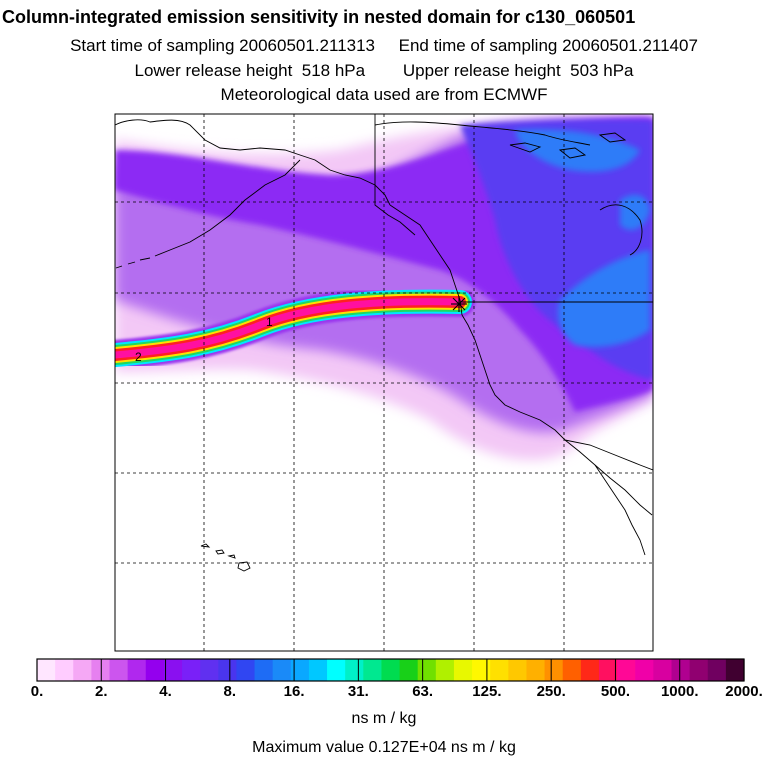 The width and height of the screenshot is (768, 768). I want to click on colorbar-tick-label: 0., so click(37, 691).